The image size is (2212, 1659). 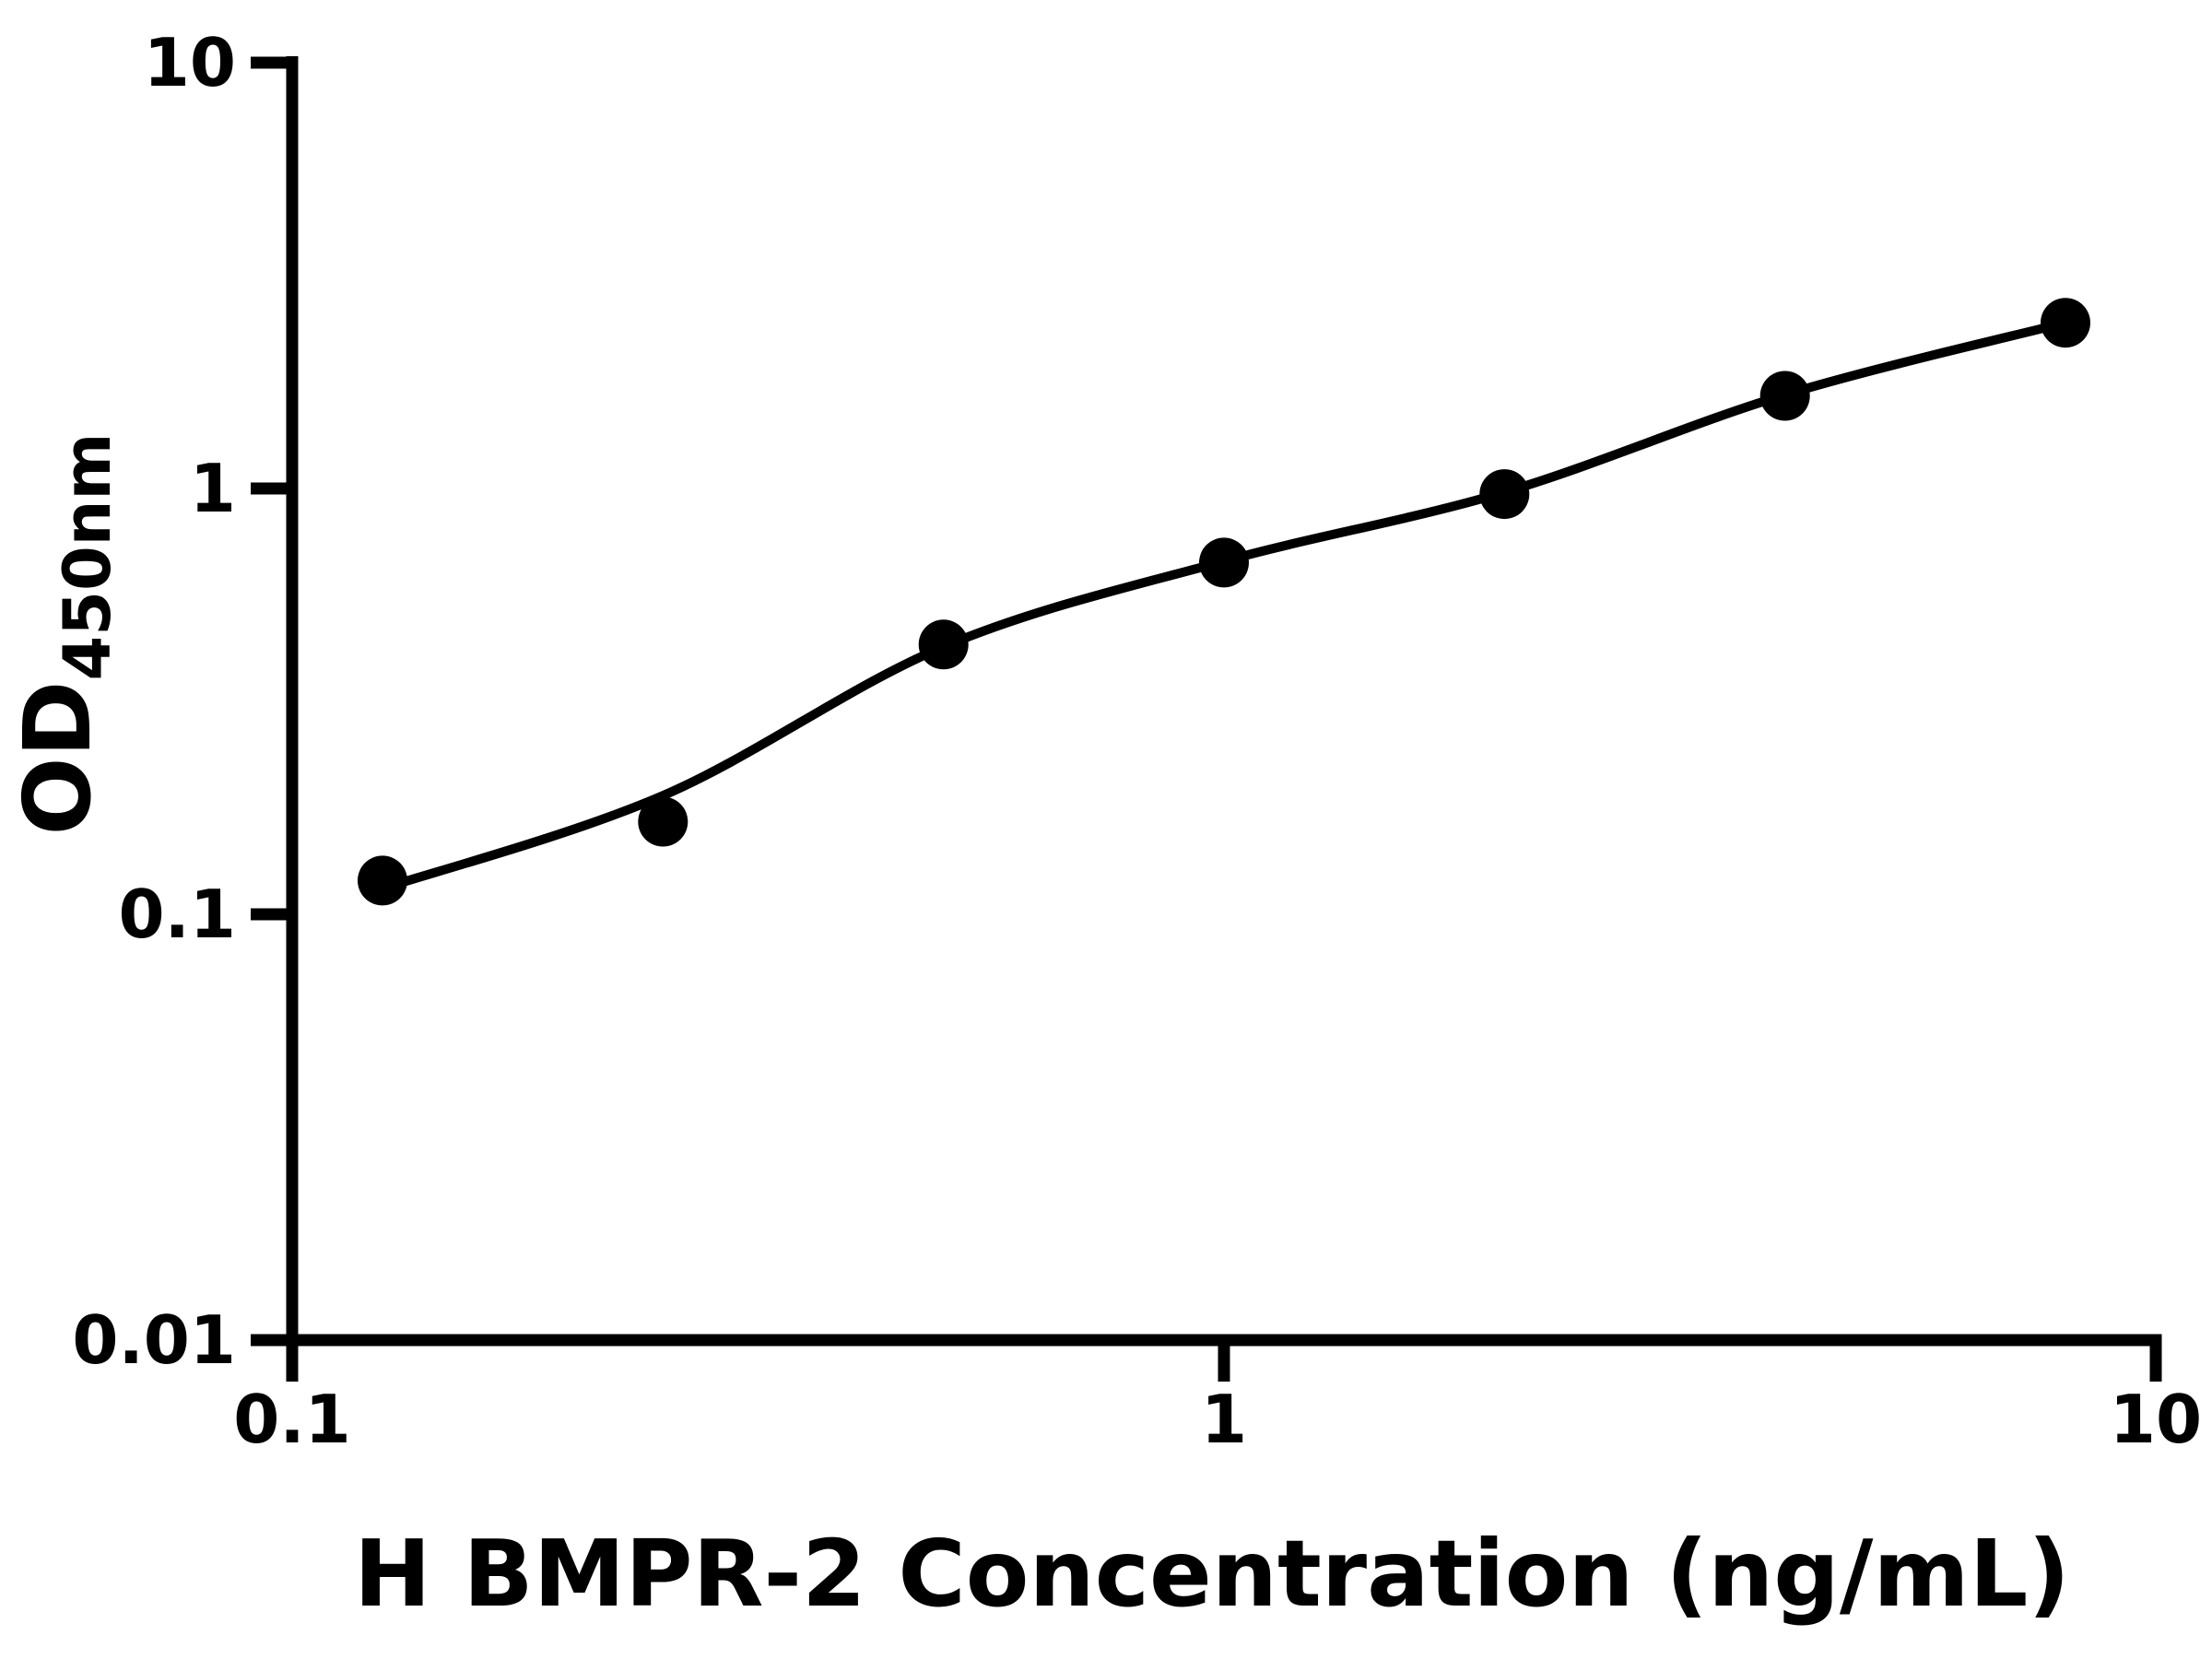 I want to click on y-axis-title-subscript: 450nm, so click(x=87, y=557).